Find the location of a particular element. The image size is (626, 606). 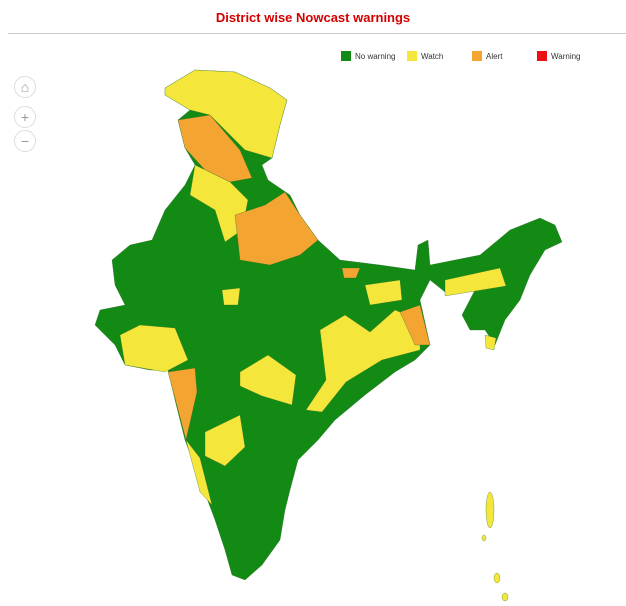

map-title: District wise Nowcast warnings is located at coordinates (313, 17).